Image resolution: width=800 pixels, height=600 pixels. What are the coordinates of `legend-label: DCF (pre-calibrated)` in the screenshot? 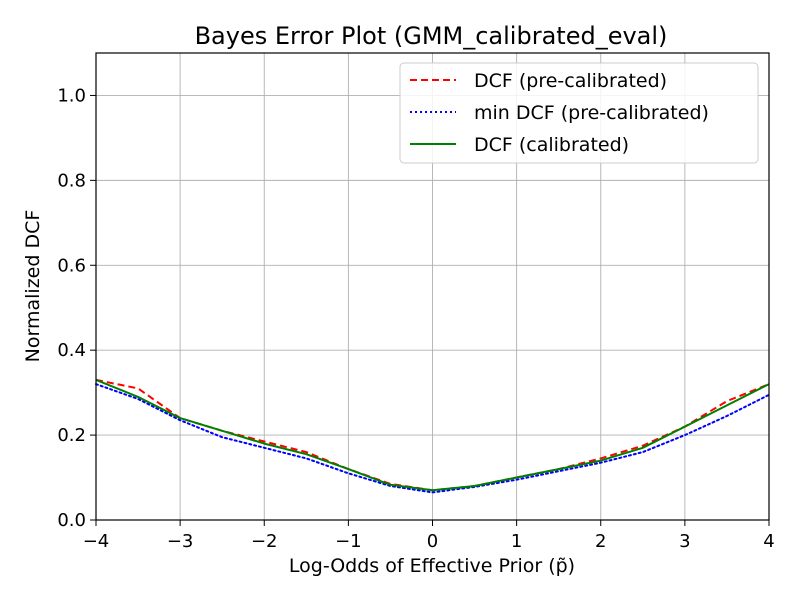 It's located at (570, 81).